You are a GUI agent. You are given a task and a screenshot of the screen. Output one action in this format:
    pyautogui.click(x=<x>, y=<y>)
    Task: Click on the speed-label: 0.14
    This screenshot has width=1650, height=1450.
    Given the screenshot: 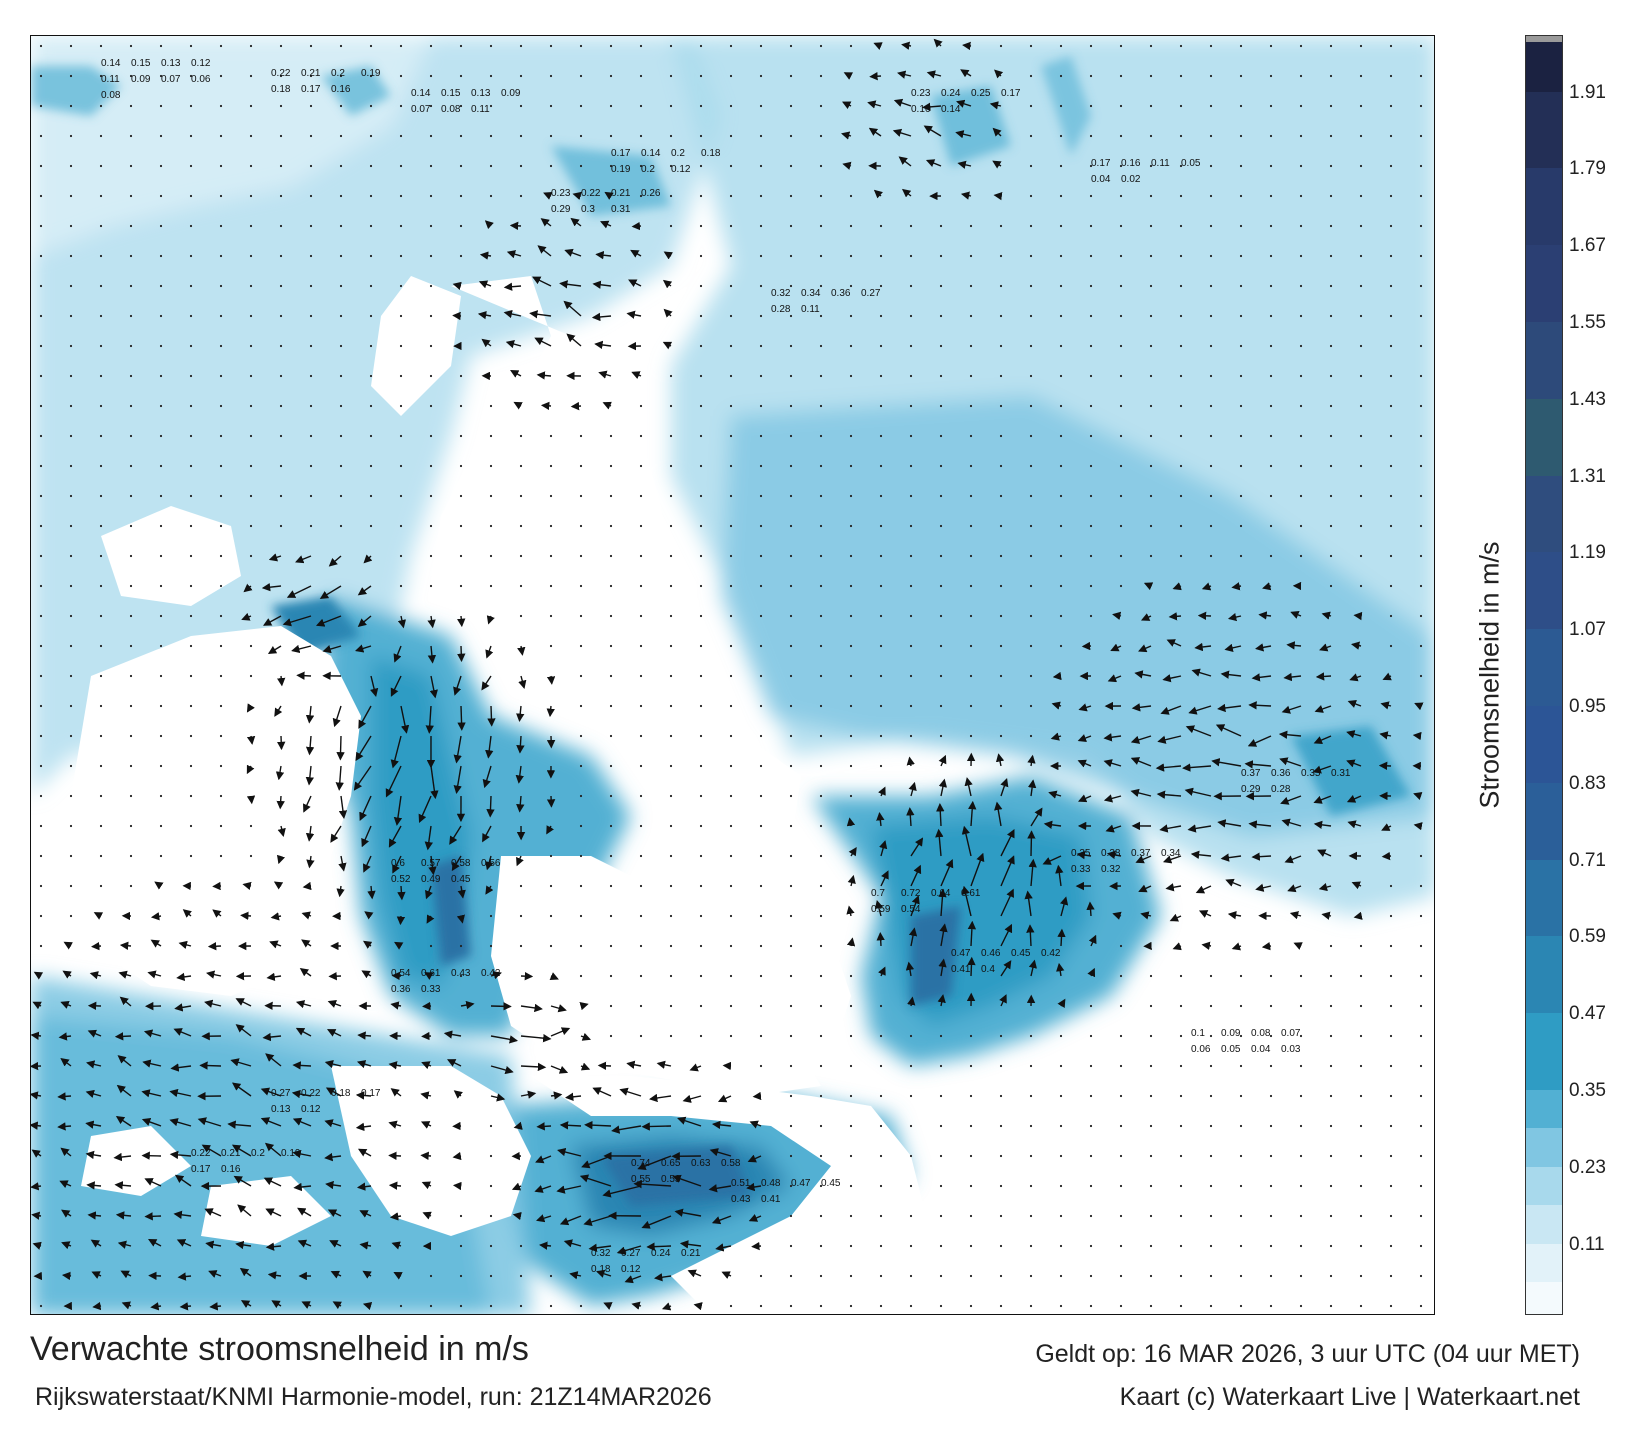 What is the action you would take?
    pyautogui.click(x=111, y=63)
    